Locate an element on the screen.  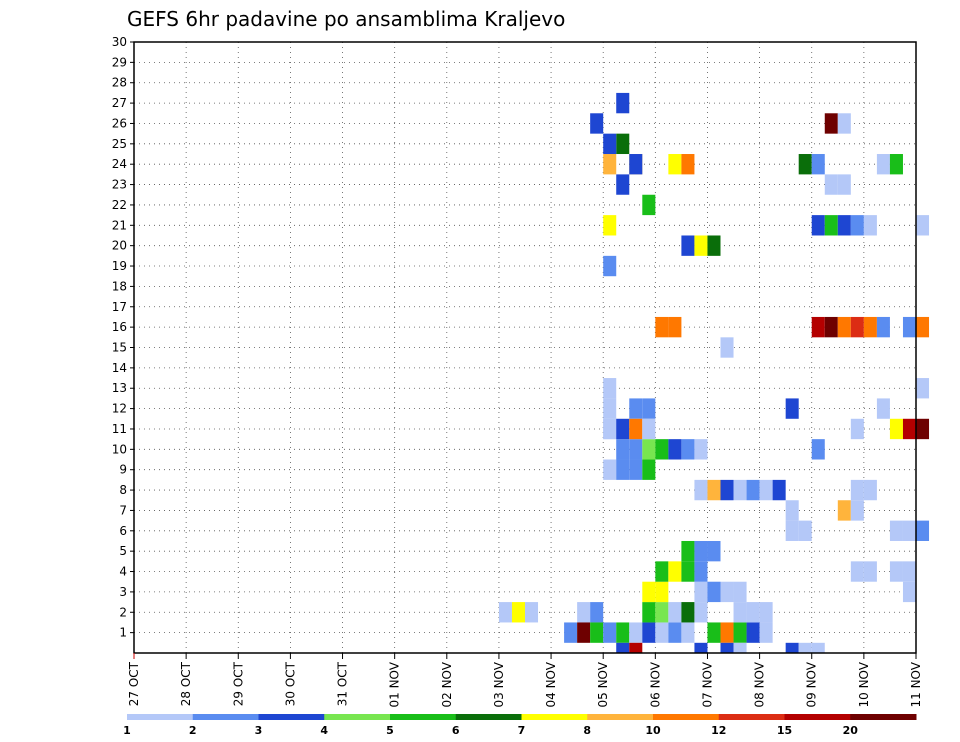
y-tick-label: 24 is located at coordinates (119, 164).